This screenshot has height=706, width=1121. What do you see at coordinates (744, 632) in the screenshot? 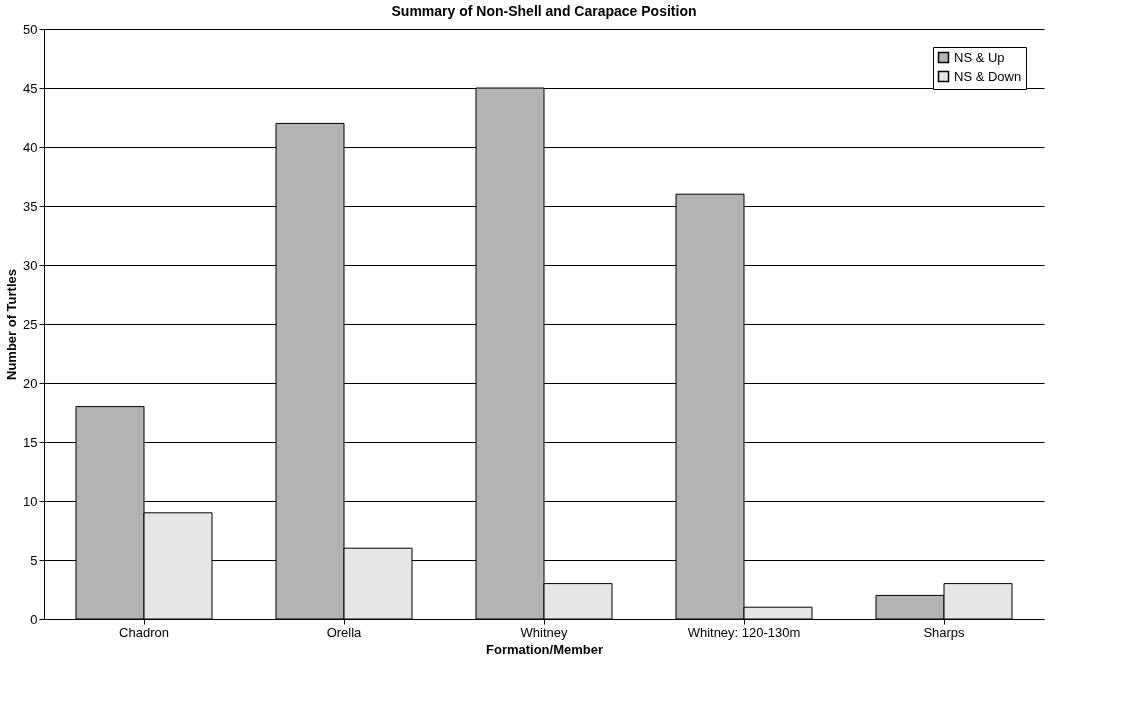
I see `x-tick-label: Whitney: 120-130m` at bounding box center [744, 632].